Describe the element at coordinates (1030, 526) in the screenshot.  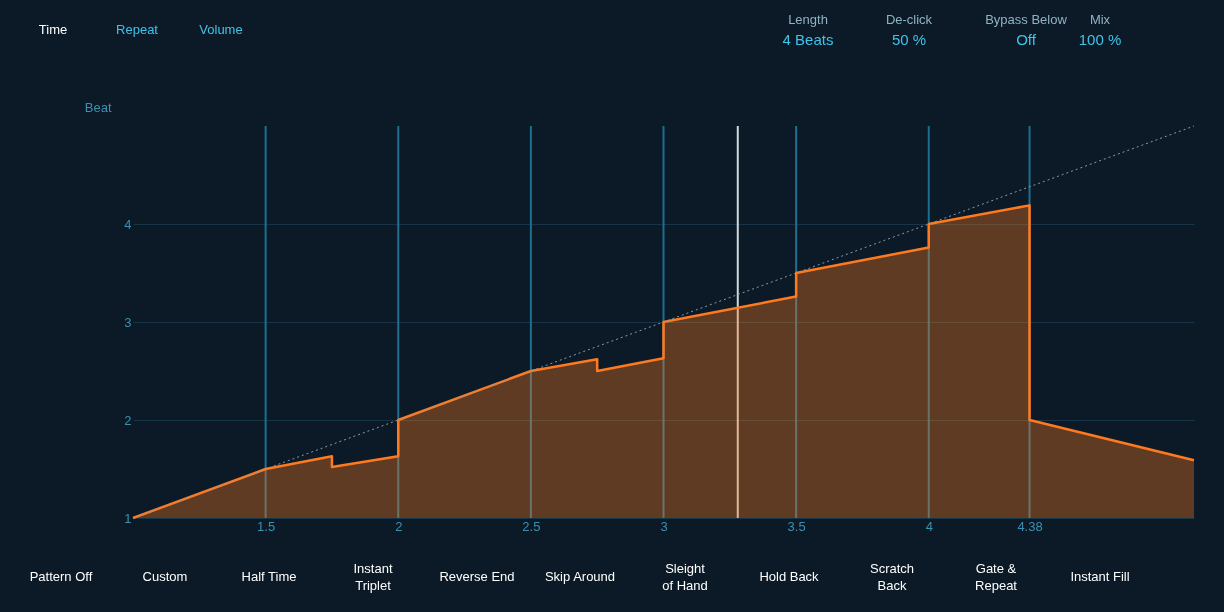
I see `x-tick-label: 4.38` at that location.